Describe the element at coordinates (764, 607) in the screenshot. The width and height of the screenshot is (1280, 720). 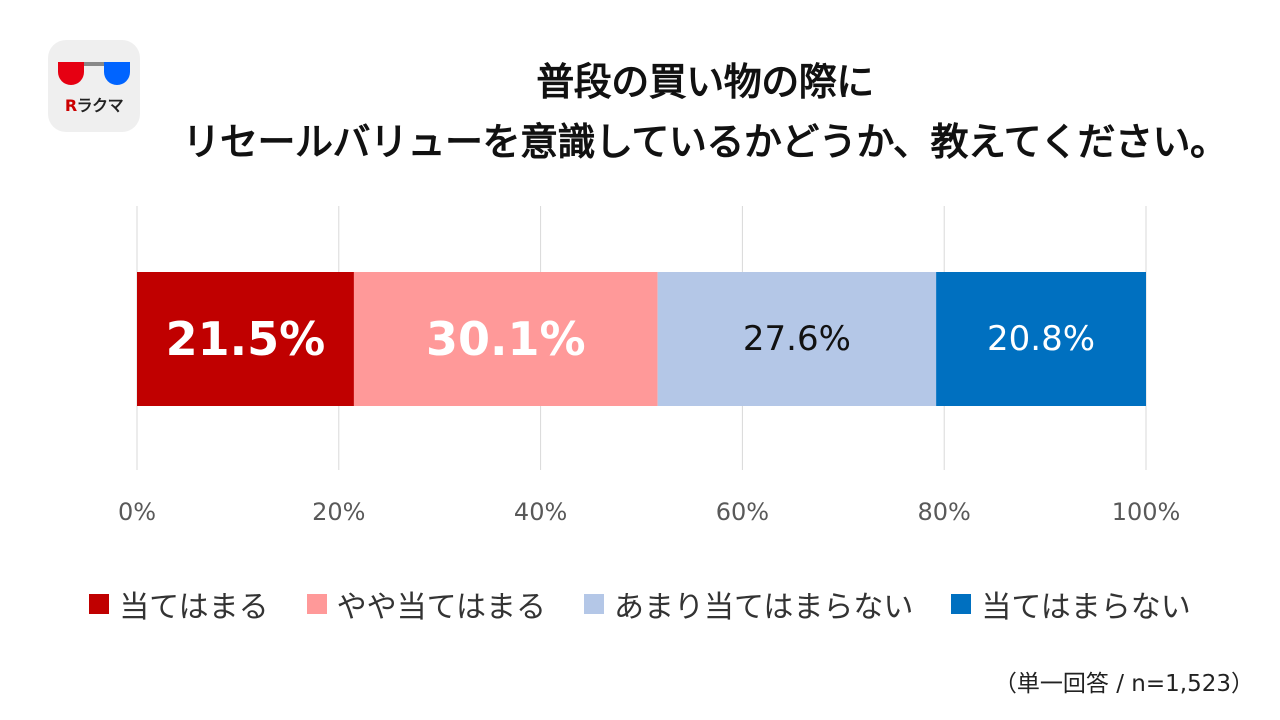
I see `legend-label-3: あまり当てはまらない` at that location.